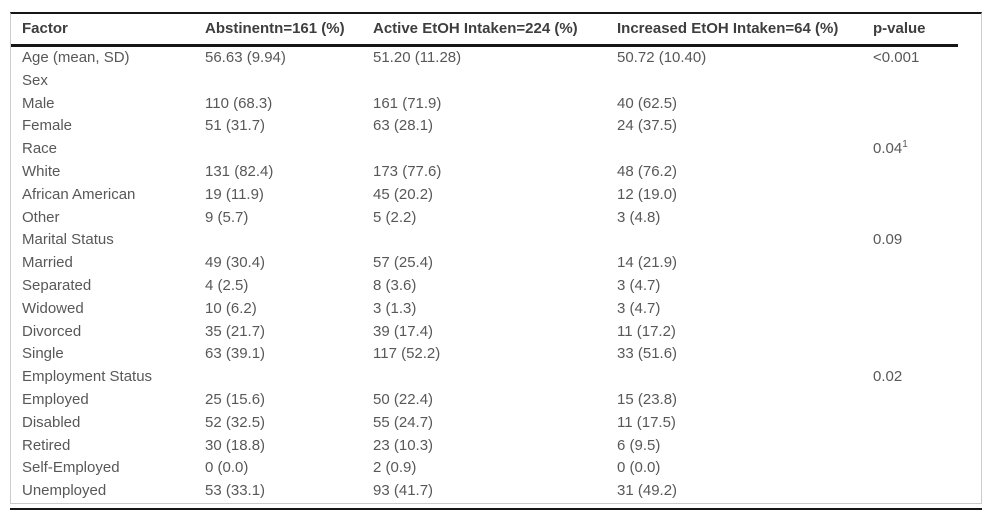  I want to click on cell-increased-etoh: 33 (51.6), so click(647, 354).